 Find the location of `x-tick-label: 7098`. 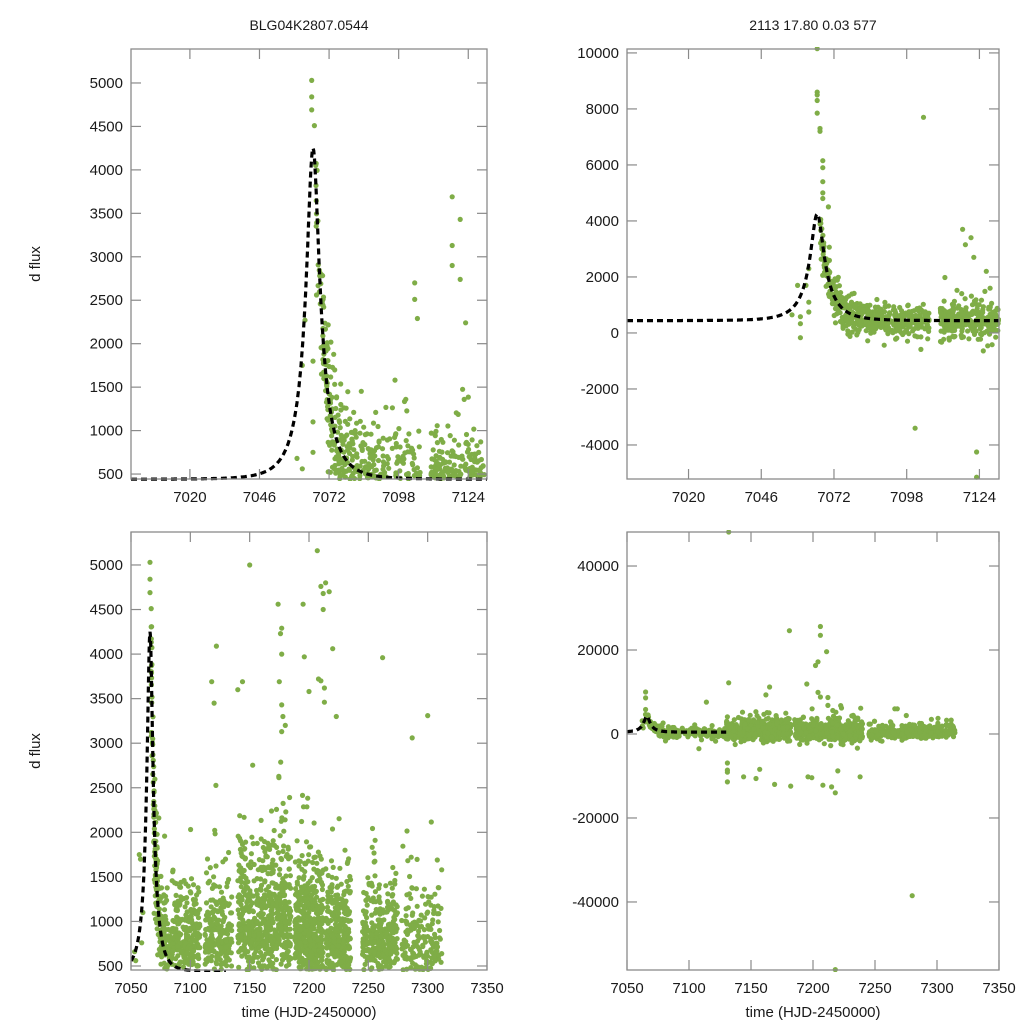

x-tick-label: 7098 is located at coordinates (398, 497).